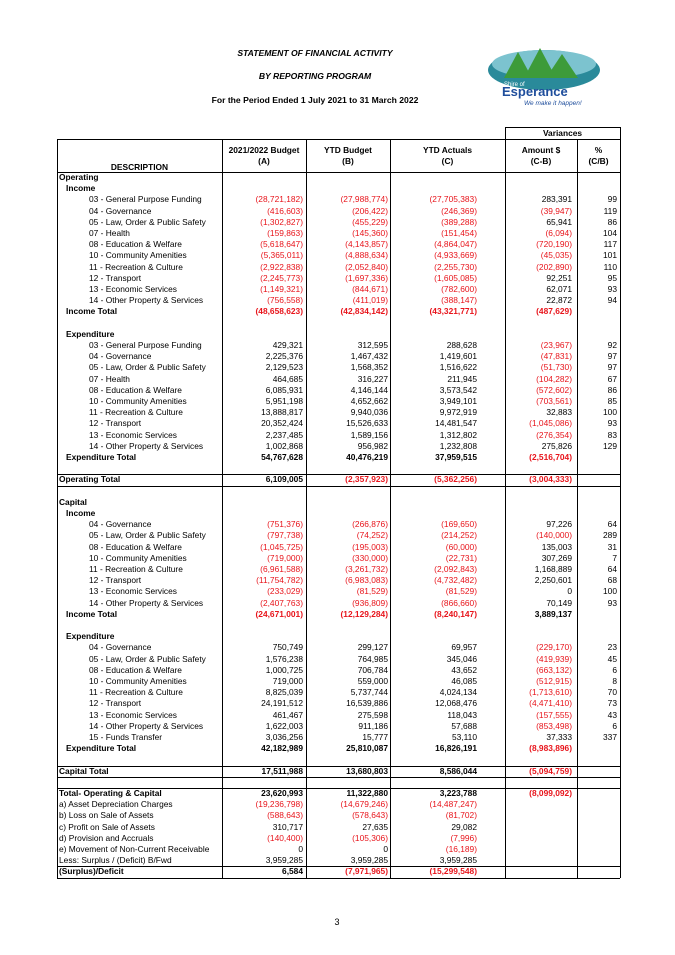 Image resolution: width=675 pixels, height=955 pixels. I want to click on cell-value: 32,883, so click(559, 412).